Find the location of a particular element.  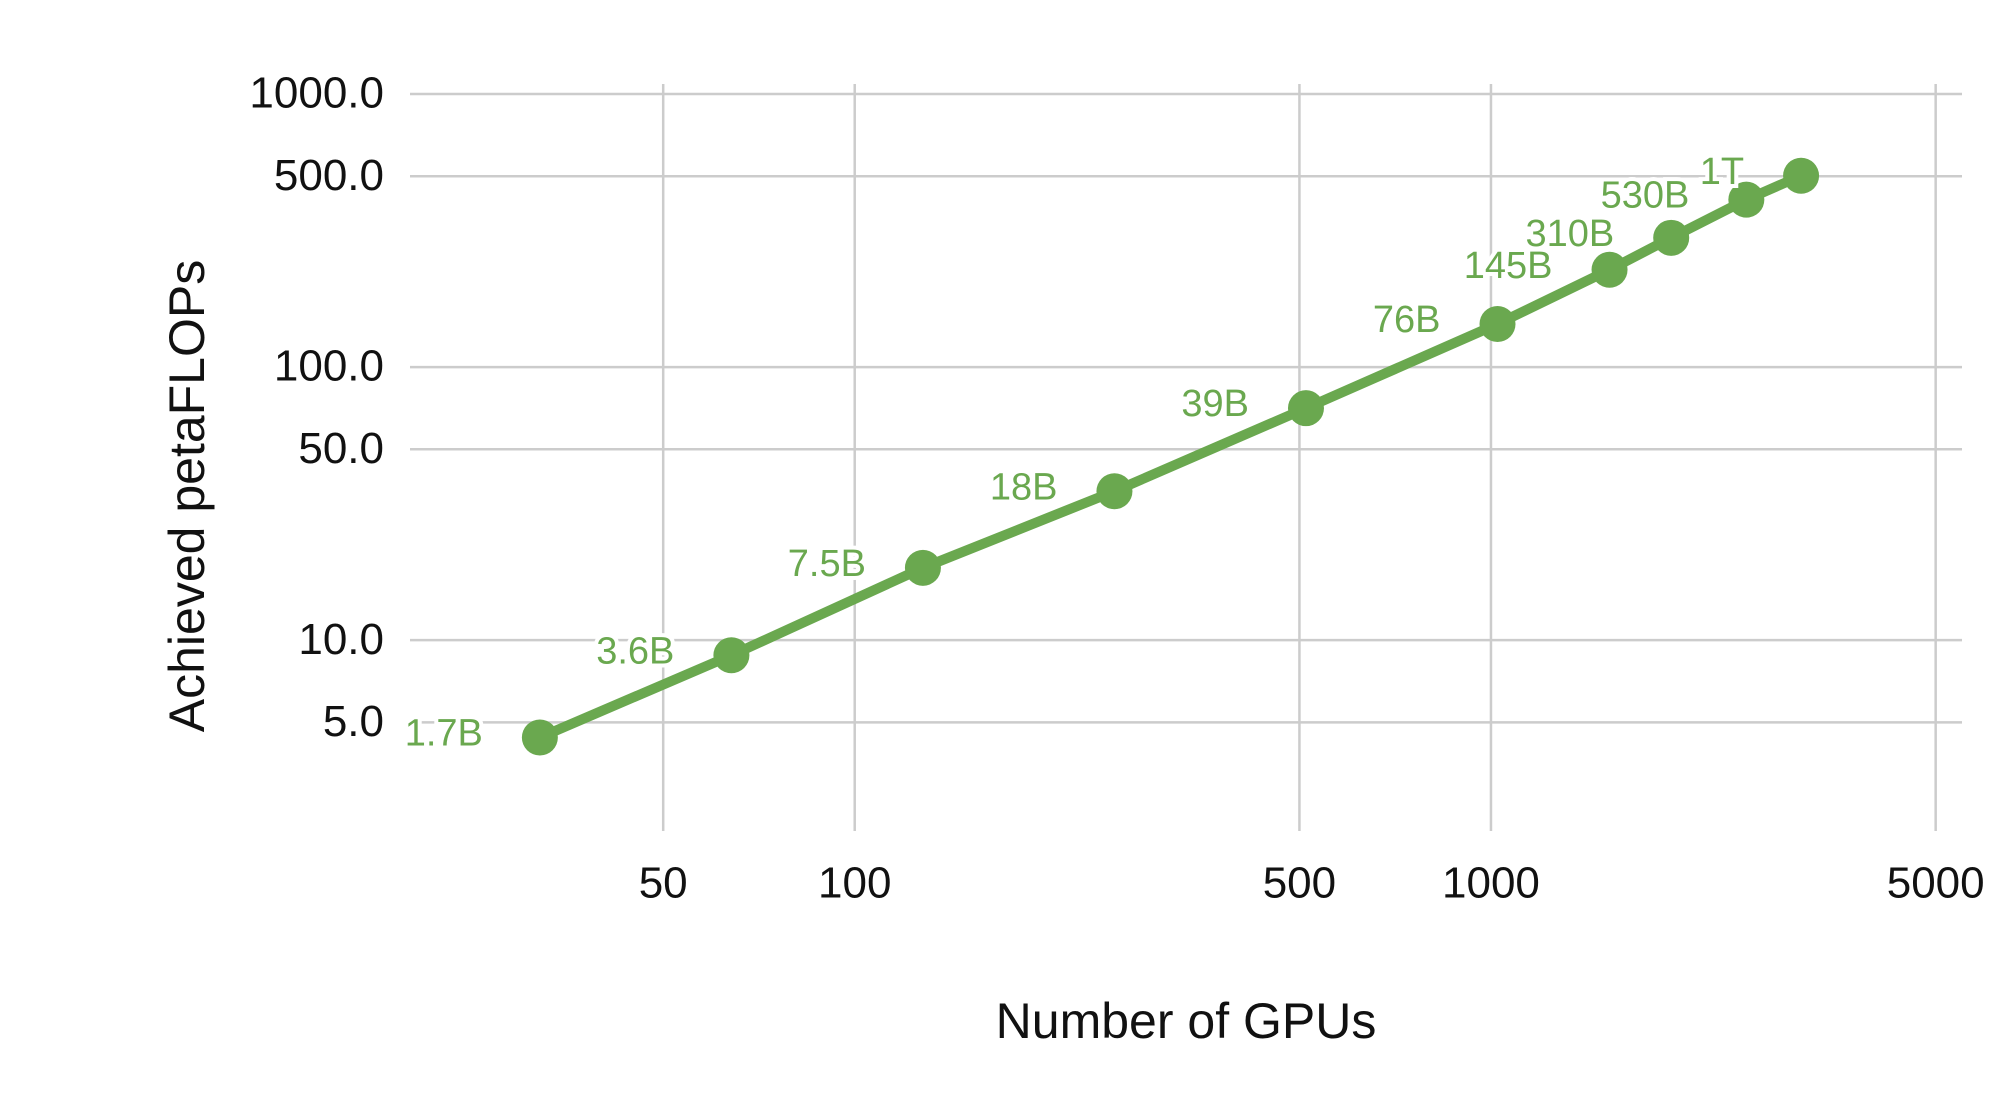

x-tick-label: 50 is located at coordinates (663, 883).